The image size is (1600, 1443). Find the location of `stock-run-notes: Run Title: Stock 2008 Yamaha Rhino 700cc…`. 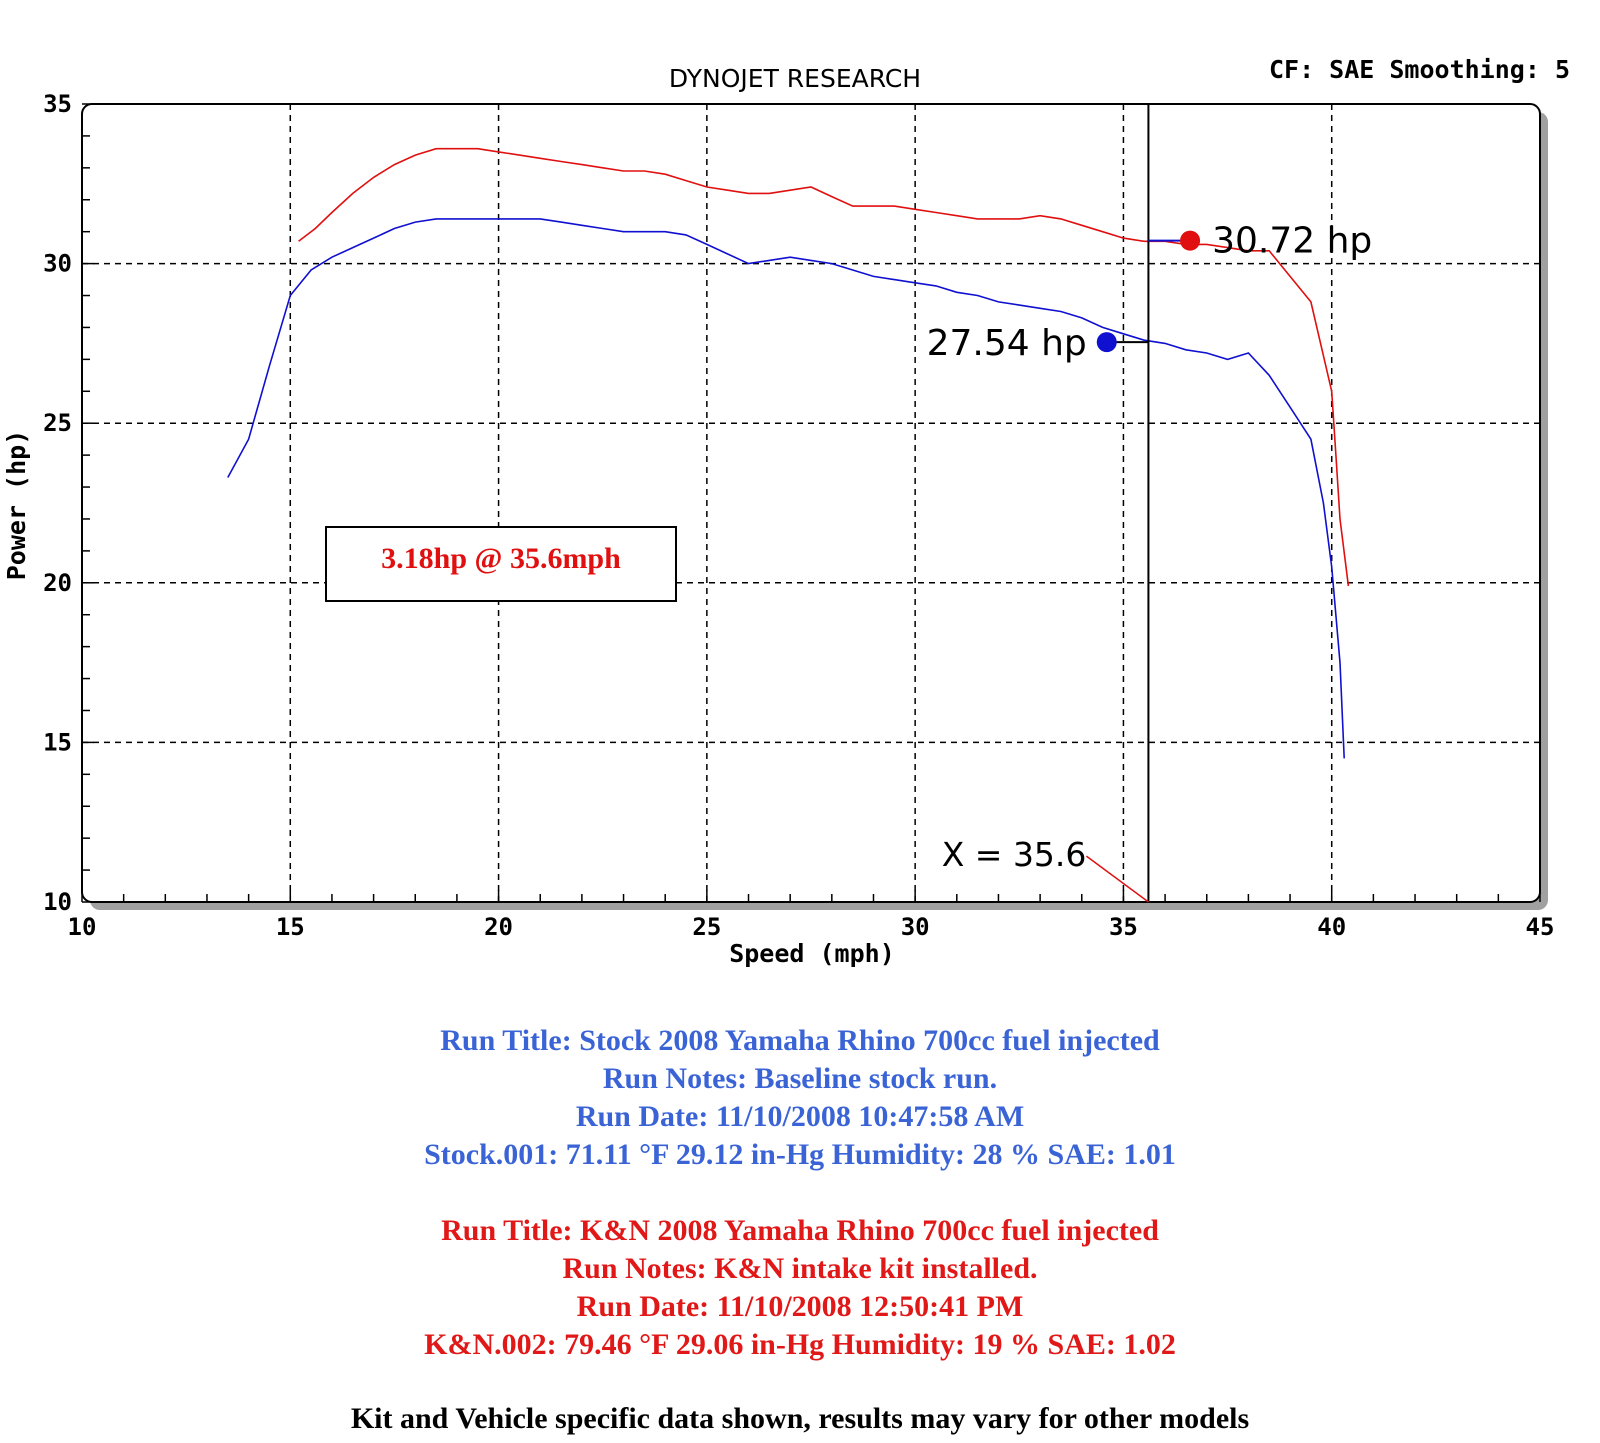

stock-run-notes: Run Title: Stock 2008 Yamaha Rhino 700cc… is located at coordinates (800, 1098).